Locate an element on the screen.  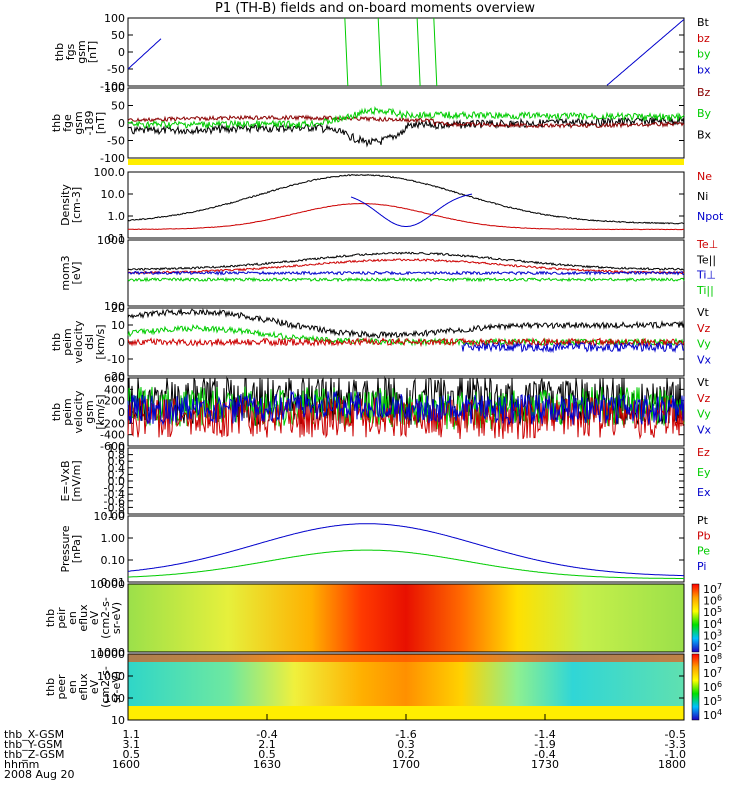
Ti-perp-curve is located at coordinates (406, 273).